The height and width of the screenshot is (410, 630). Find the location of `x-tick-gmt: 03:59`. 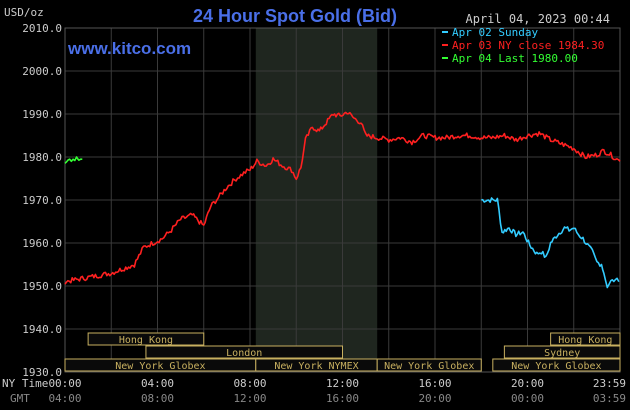

x-tick-gmt: 03:59 is located at coordinates (609, 398).